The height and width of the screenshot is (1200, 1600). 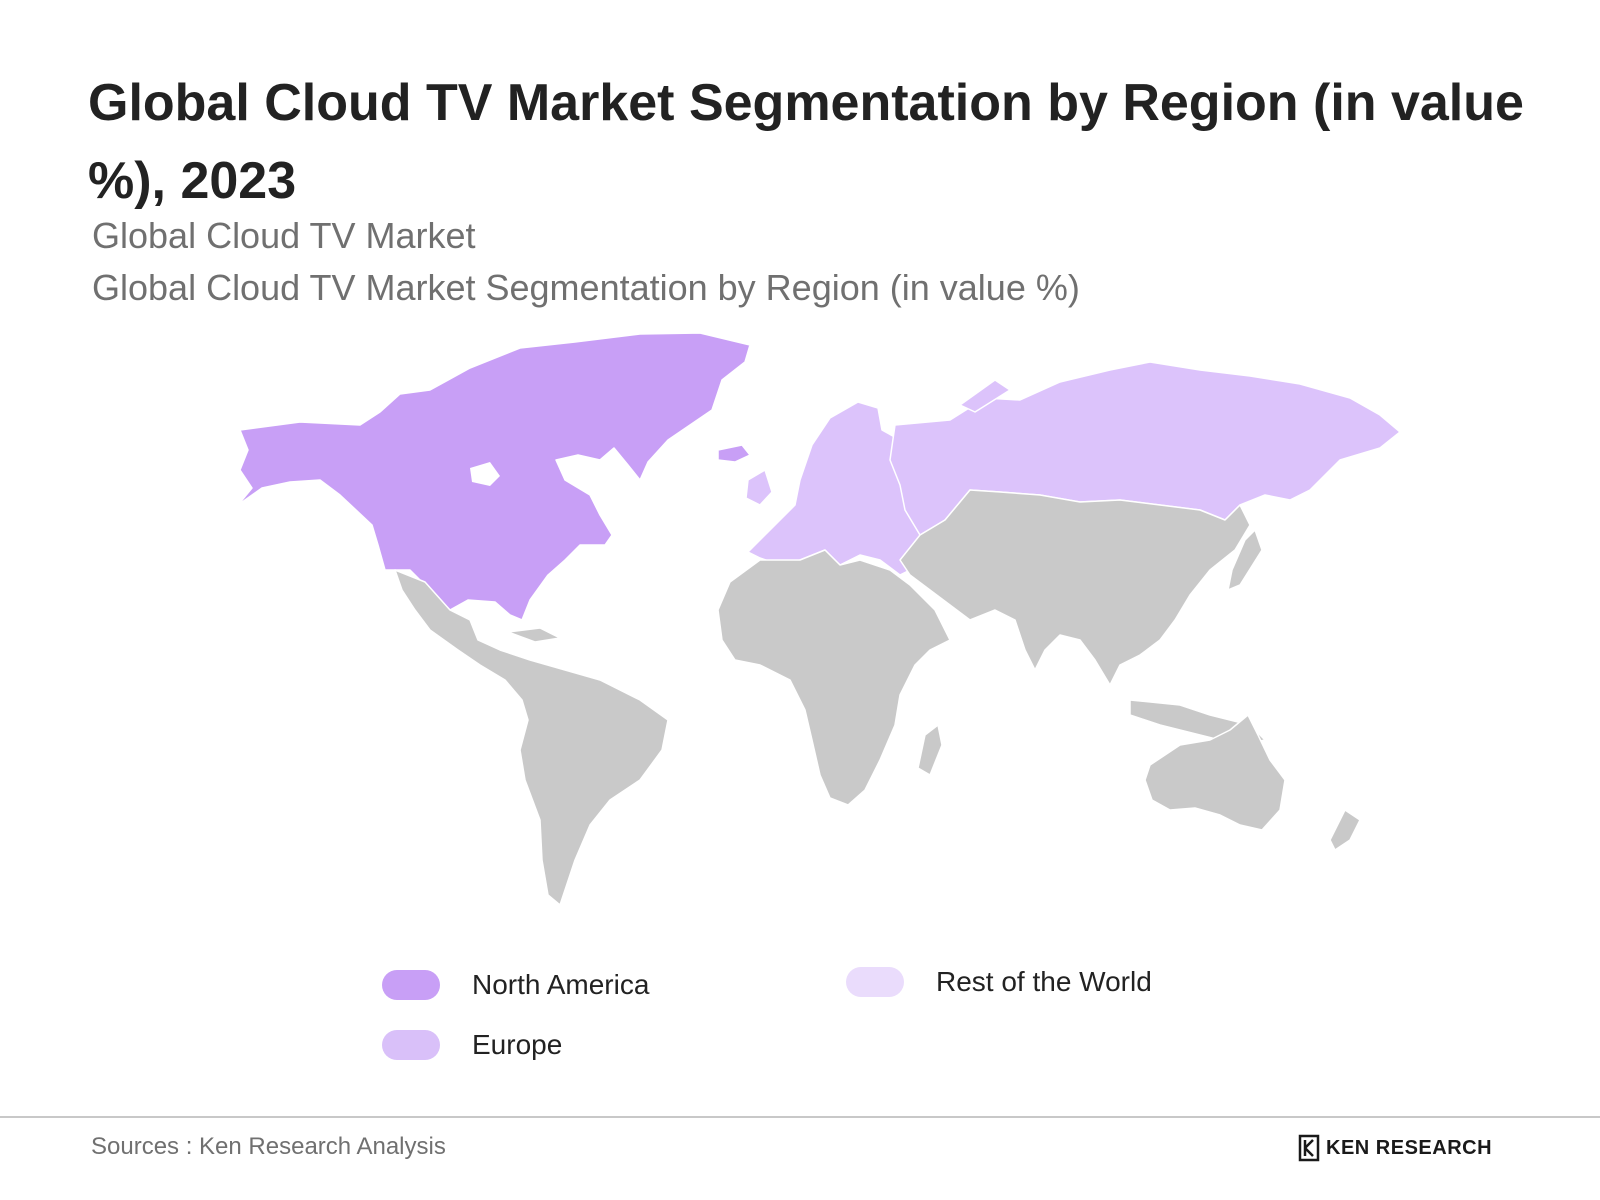 I want to click on source-note: Sources : Ken Research Analysis, so click(x=268, y=1146).